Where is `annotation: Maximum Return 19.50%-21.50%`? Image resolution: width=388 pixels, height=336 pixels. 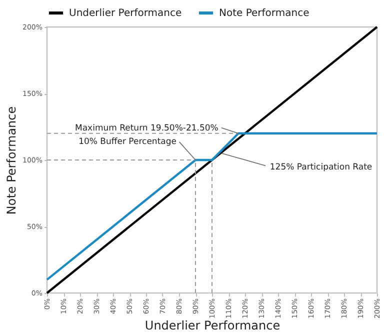
annotation: Maximum Return 19.50%-21.50% is located at coordinates (146, 128).